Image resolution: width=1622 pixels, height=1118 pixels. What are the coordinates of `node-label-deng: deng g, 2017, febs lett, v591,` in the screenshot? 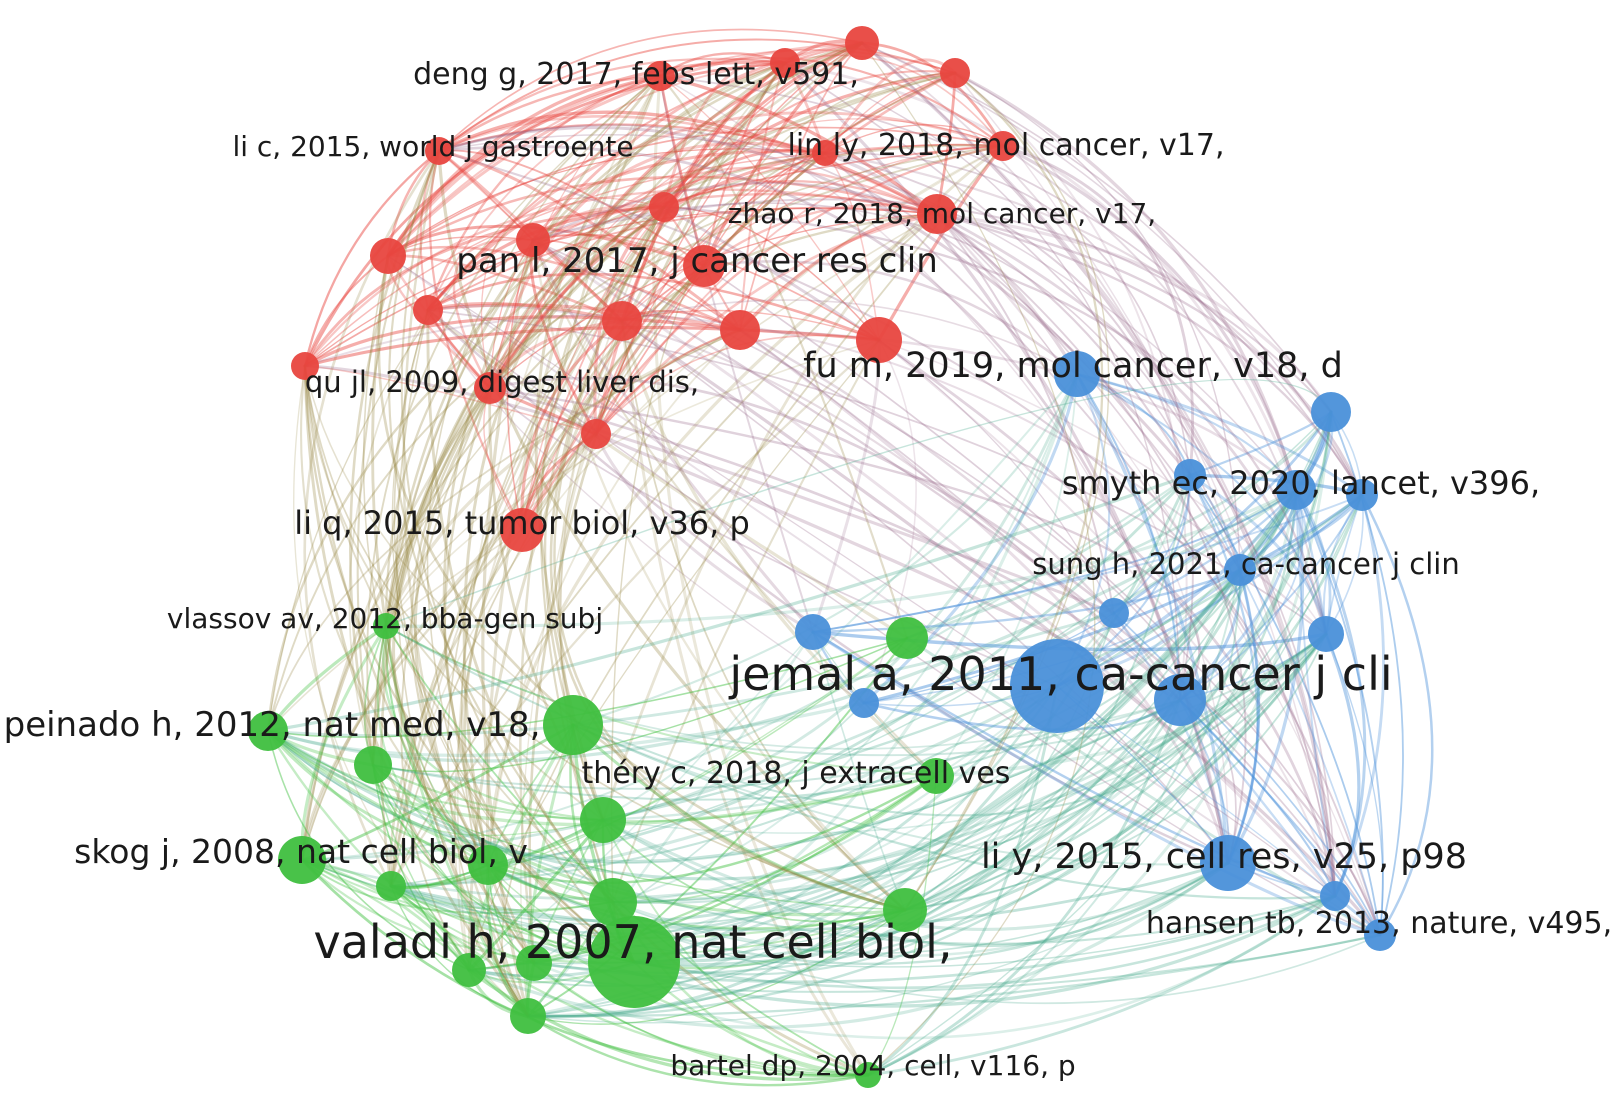 It's located at (636, 74).